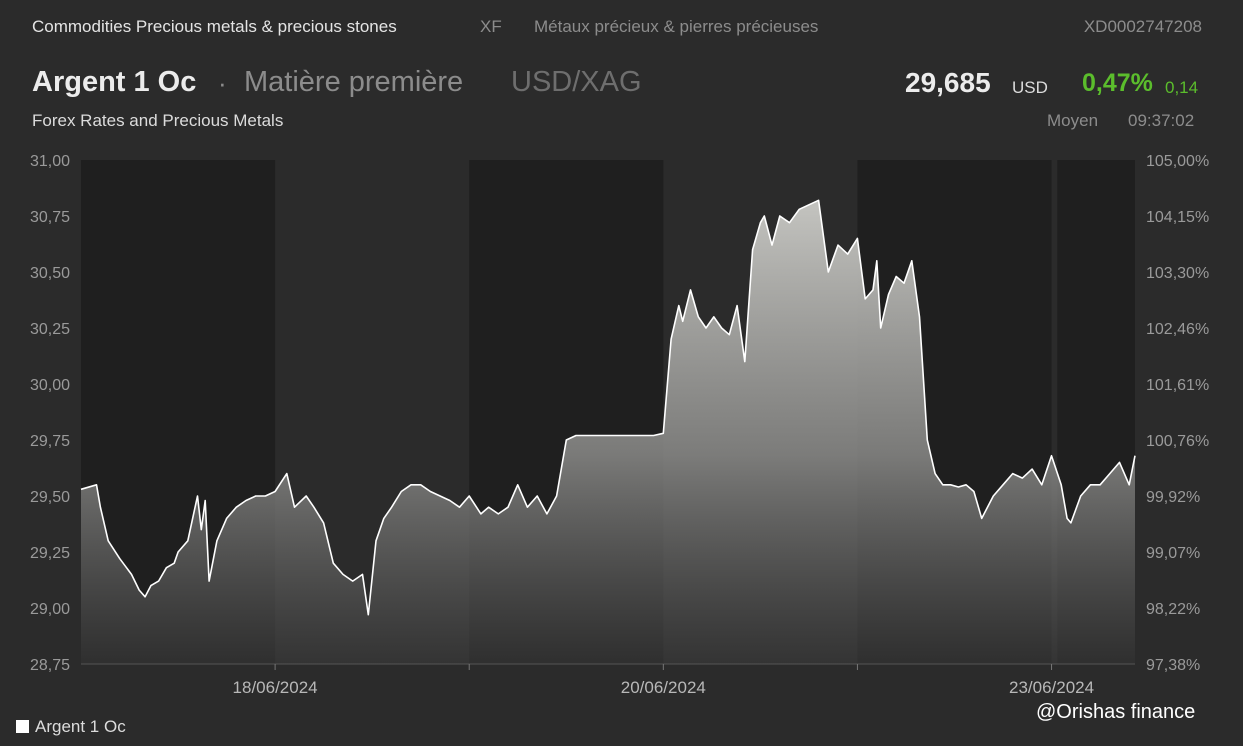 This screenshot has height=746, width=1243. What do you see at coordinates (1177, 329) in the screenshot?
I see `y2-tick-label: 102,46%` at bounding box center [1177, 329].